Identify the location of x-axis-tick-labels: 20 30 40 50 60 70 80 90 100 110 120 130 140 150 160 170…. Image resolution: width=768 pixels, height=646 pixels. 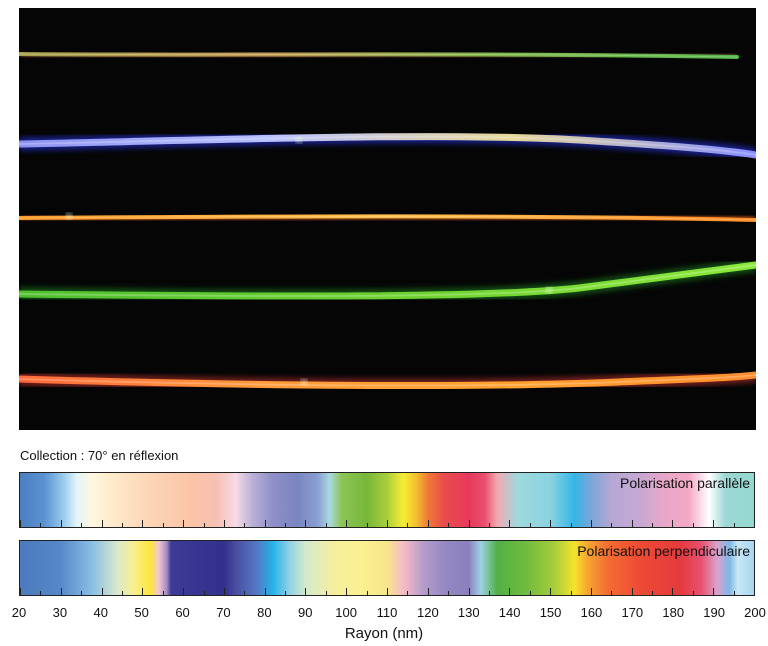
(389, 613).